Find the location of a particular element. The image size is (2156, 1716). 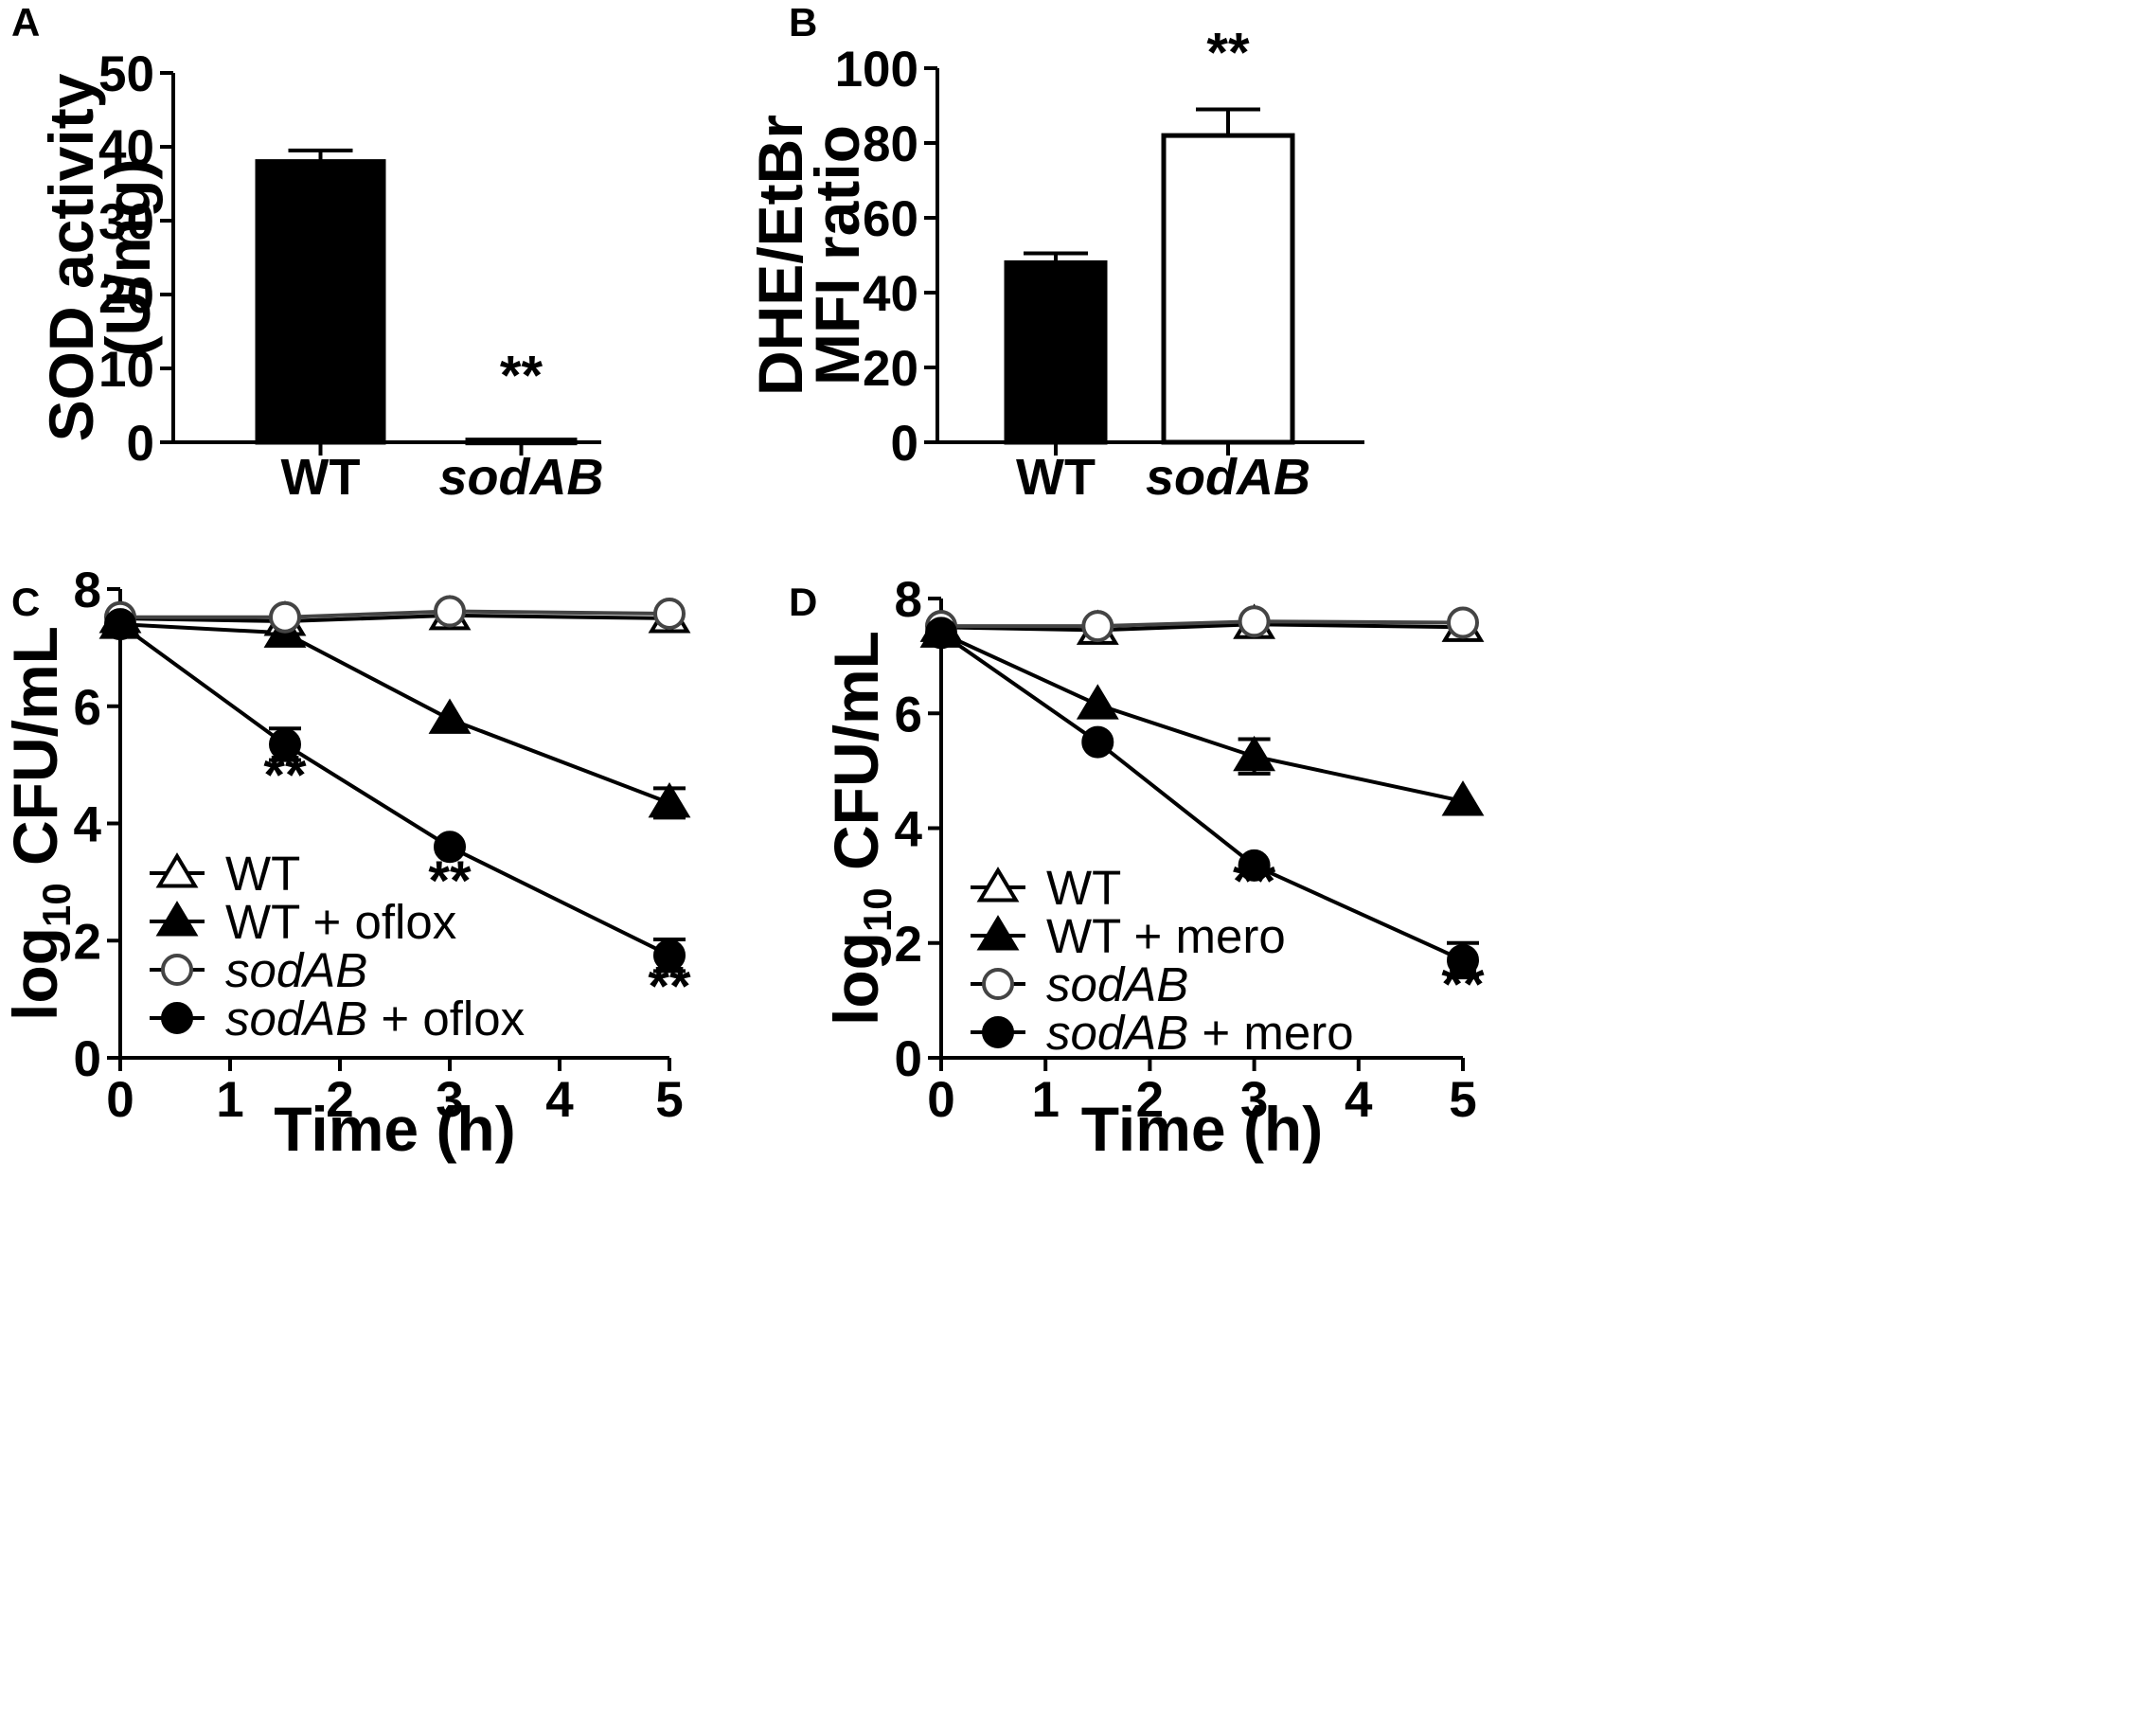

y-axis-title: SOD activity is located at coordinates (71, 257).